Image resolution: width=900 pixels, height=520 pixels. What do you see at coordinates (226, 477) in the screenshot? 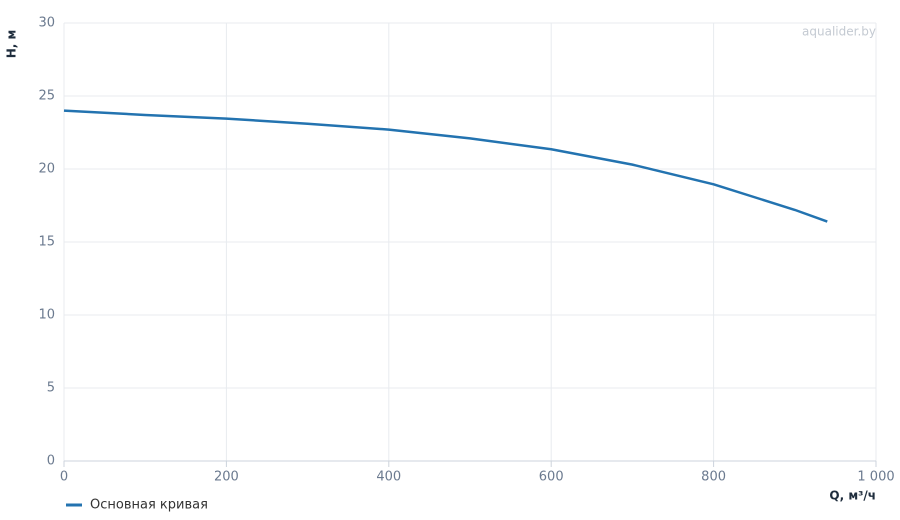
I see `x-tick-label: 200` at bounding box center [226, 477].